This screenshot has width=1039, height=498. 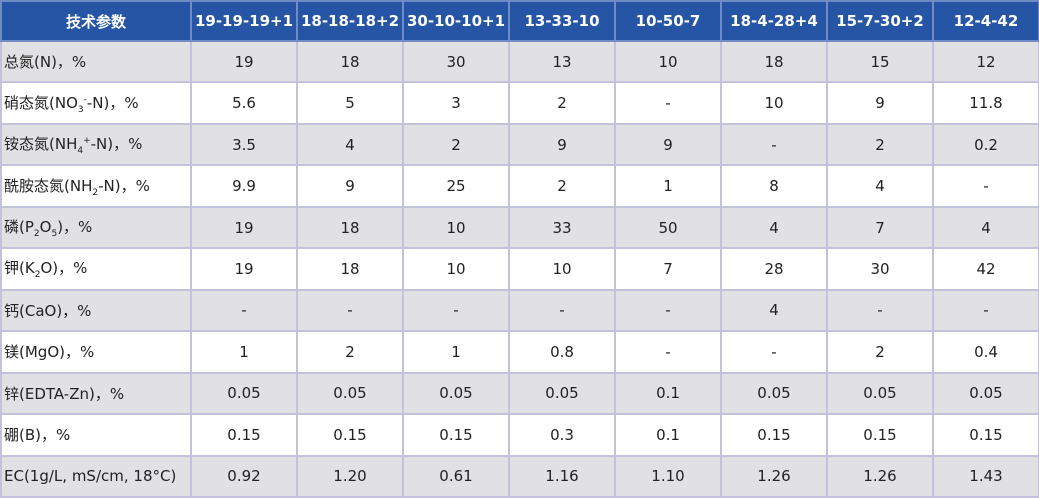 I want to click on value-cell: 0.1, so click(x=668, y=393).